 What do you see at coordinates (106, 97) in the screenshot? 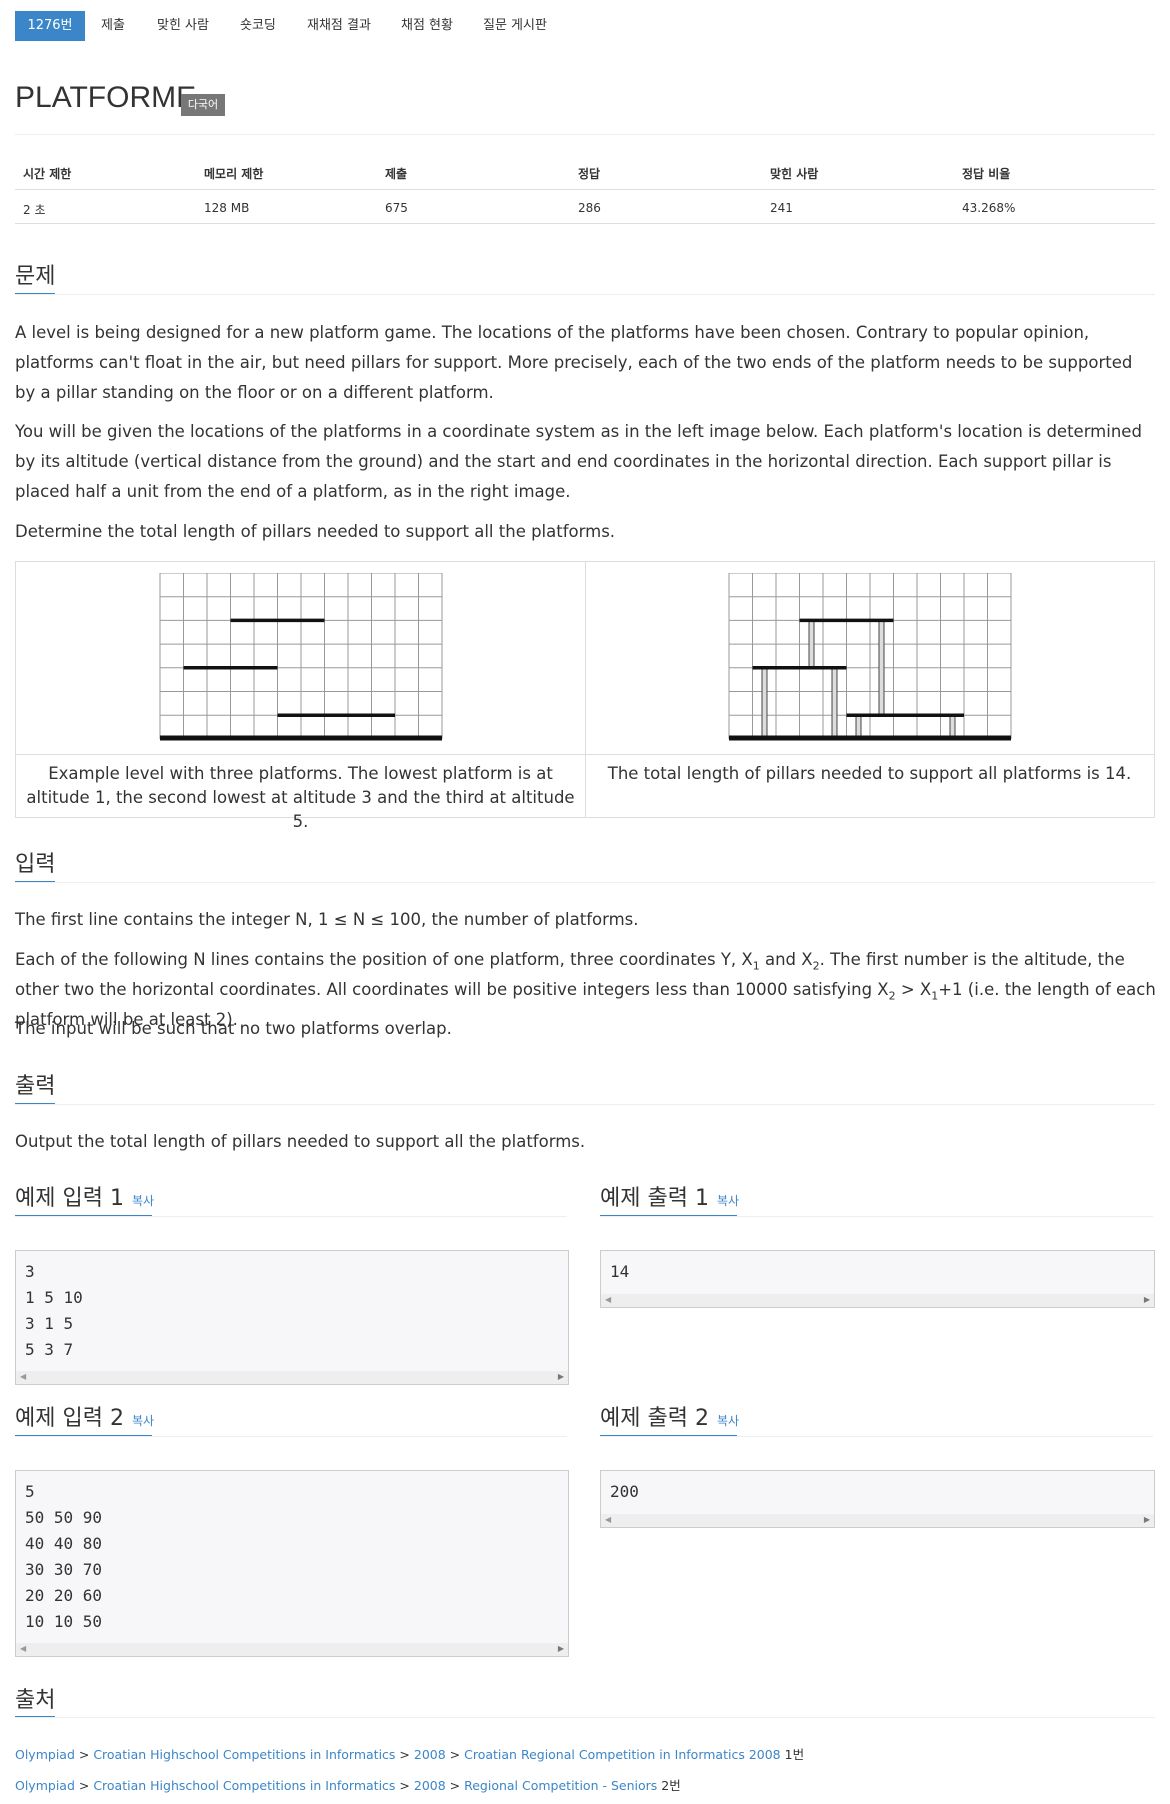
I see `page-title: PLATFORME` at bounding box center [106, 97].